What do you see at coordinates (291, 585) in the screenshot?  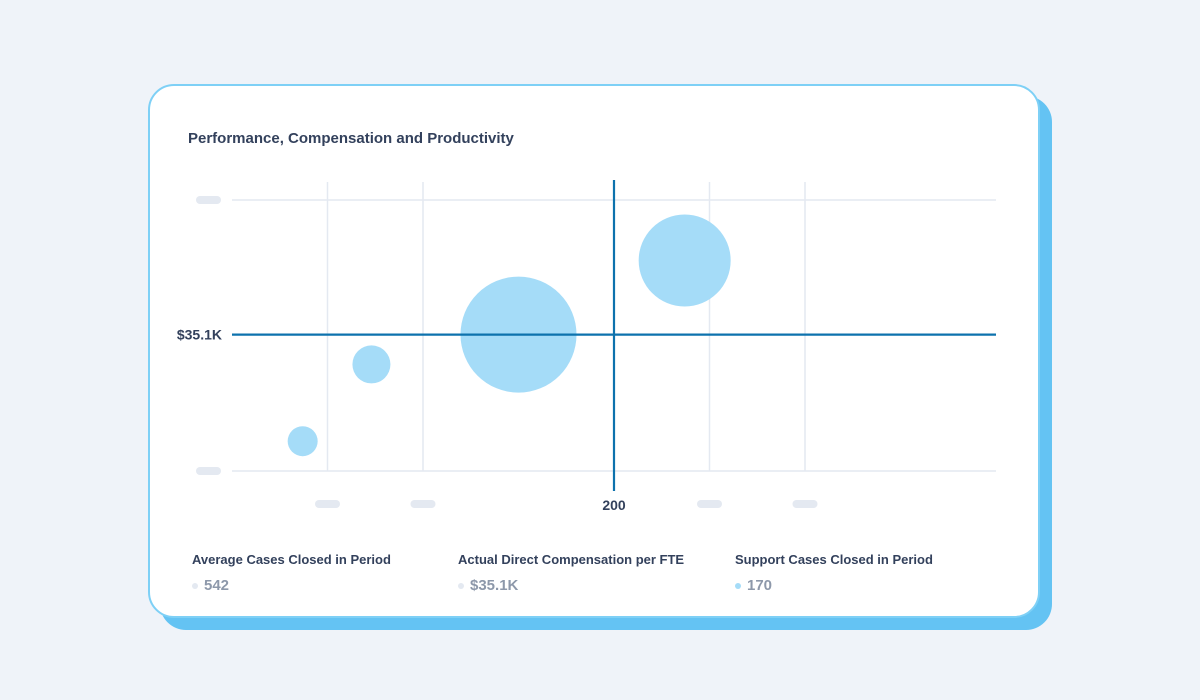 I see `stat-value-row: 542` at bounding box center [291, 585].